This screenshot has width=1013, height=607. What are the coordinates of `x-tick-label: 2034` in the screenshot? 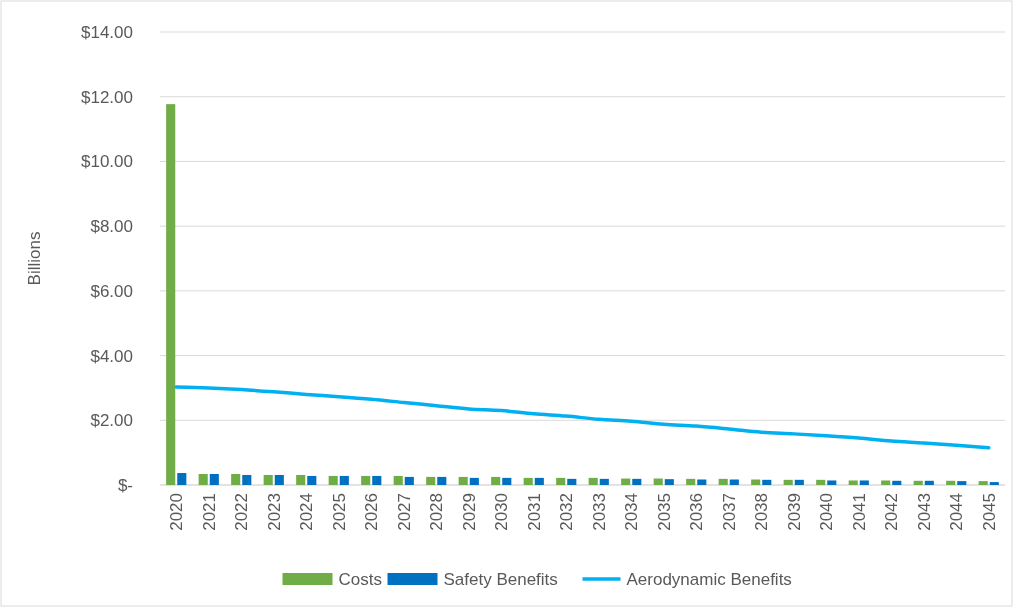 It's located at (632, 512).